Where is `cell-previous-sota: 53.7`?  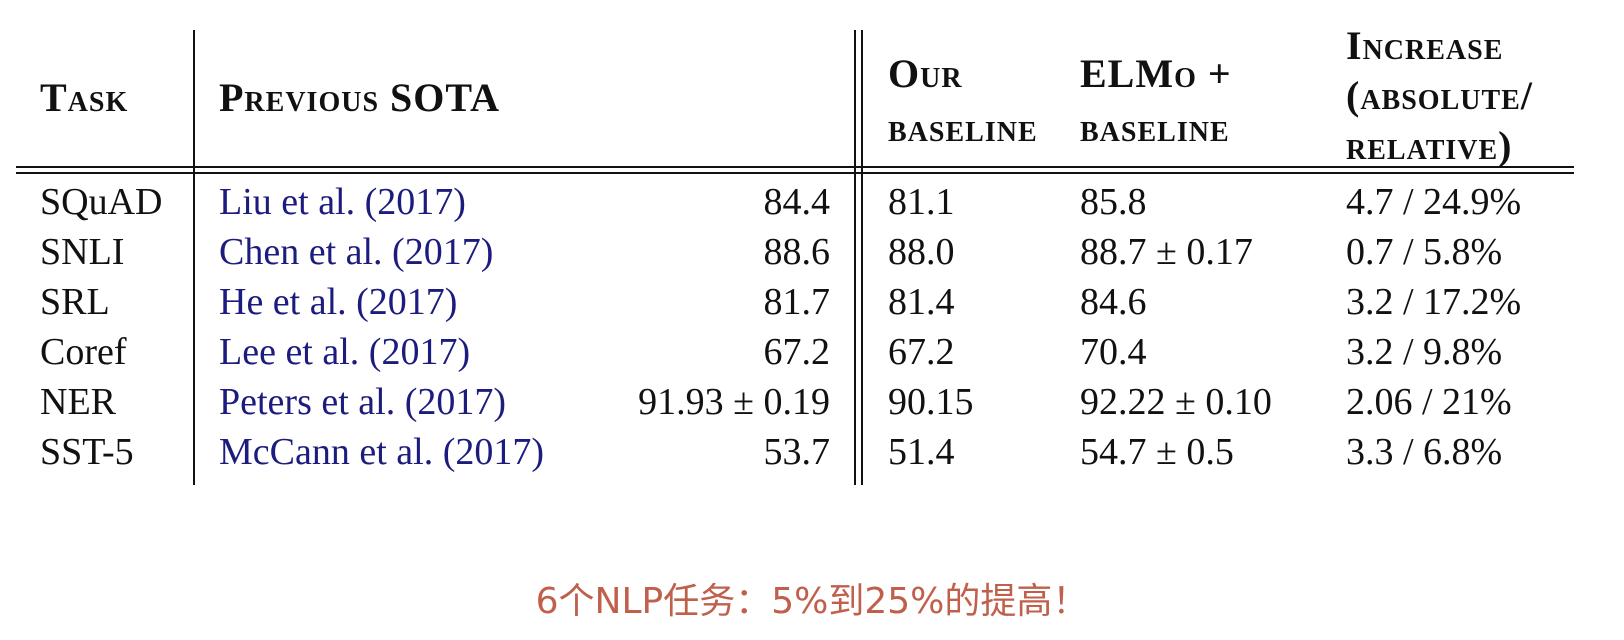
cell-previous-sota: 53.7 is located at coordinates (797, 452).